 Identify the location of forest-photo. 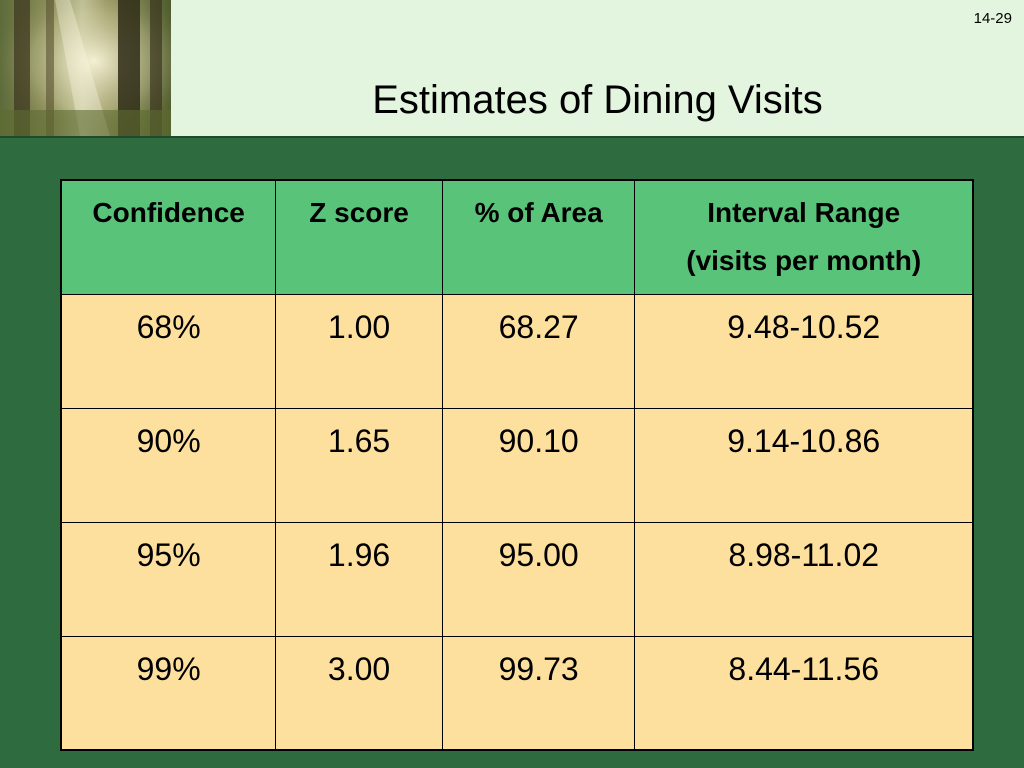
(85, 68).